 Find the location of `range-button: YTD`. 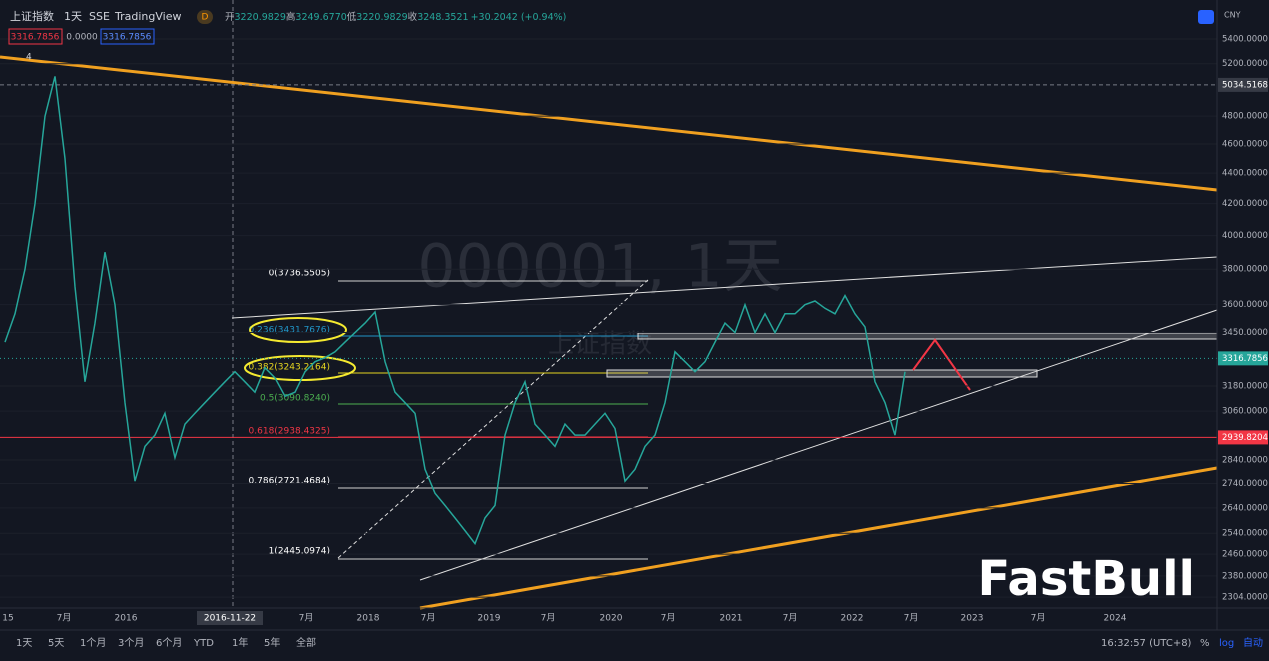

range-button: YTD is located at coordinates (203, 643).